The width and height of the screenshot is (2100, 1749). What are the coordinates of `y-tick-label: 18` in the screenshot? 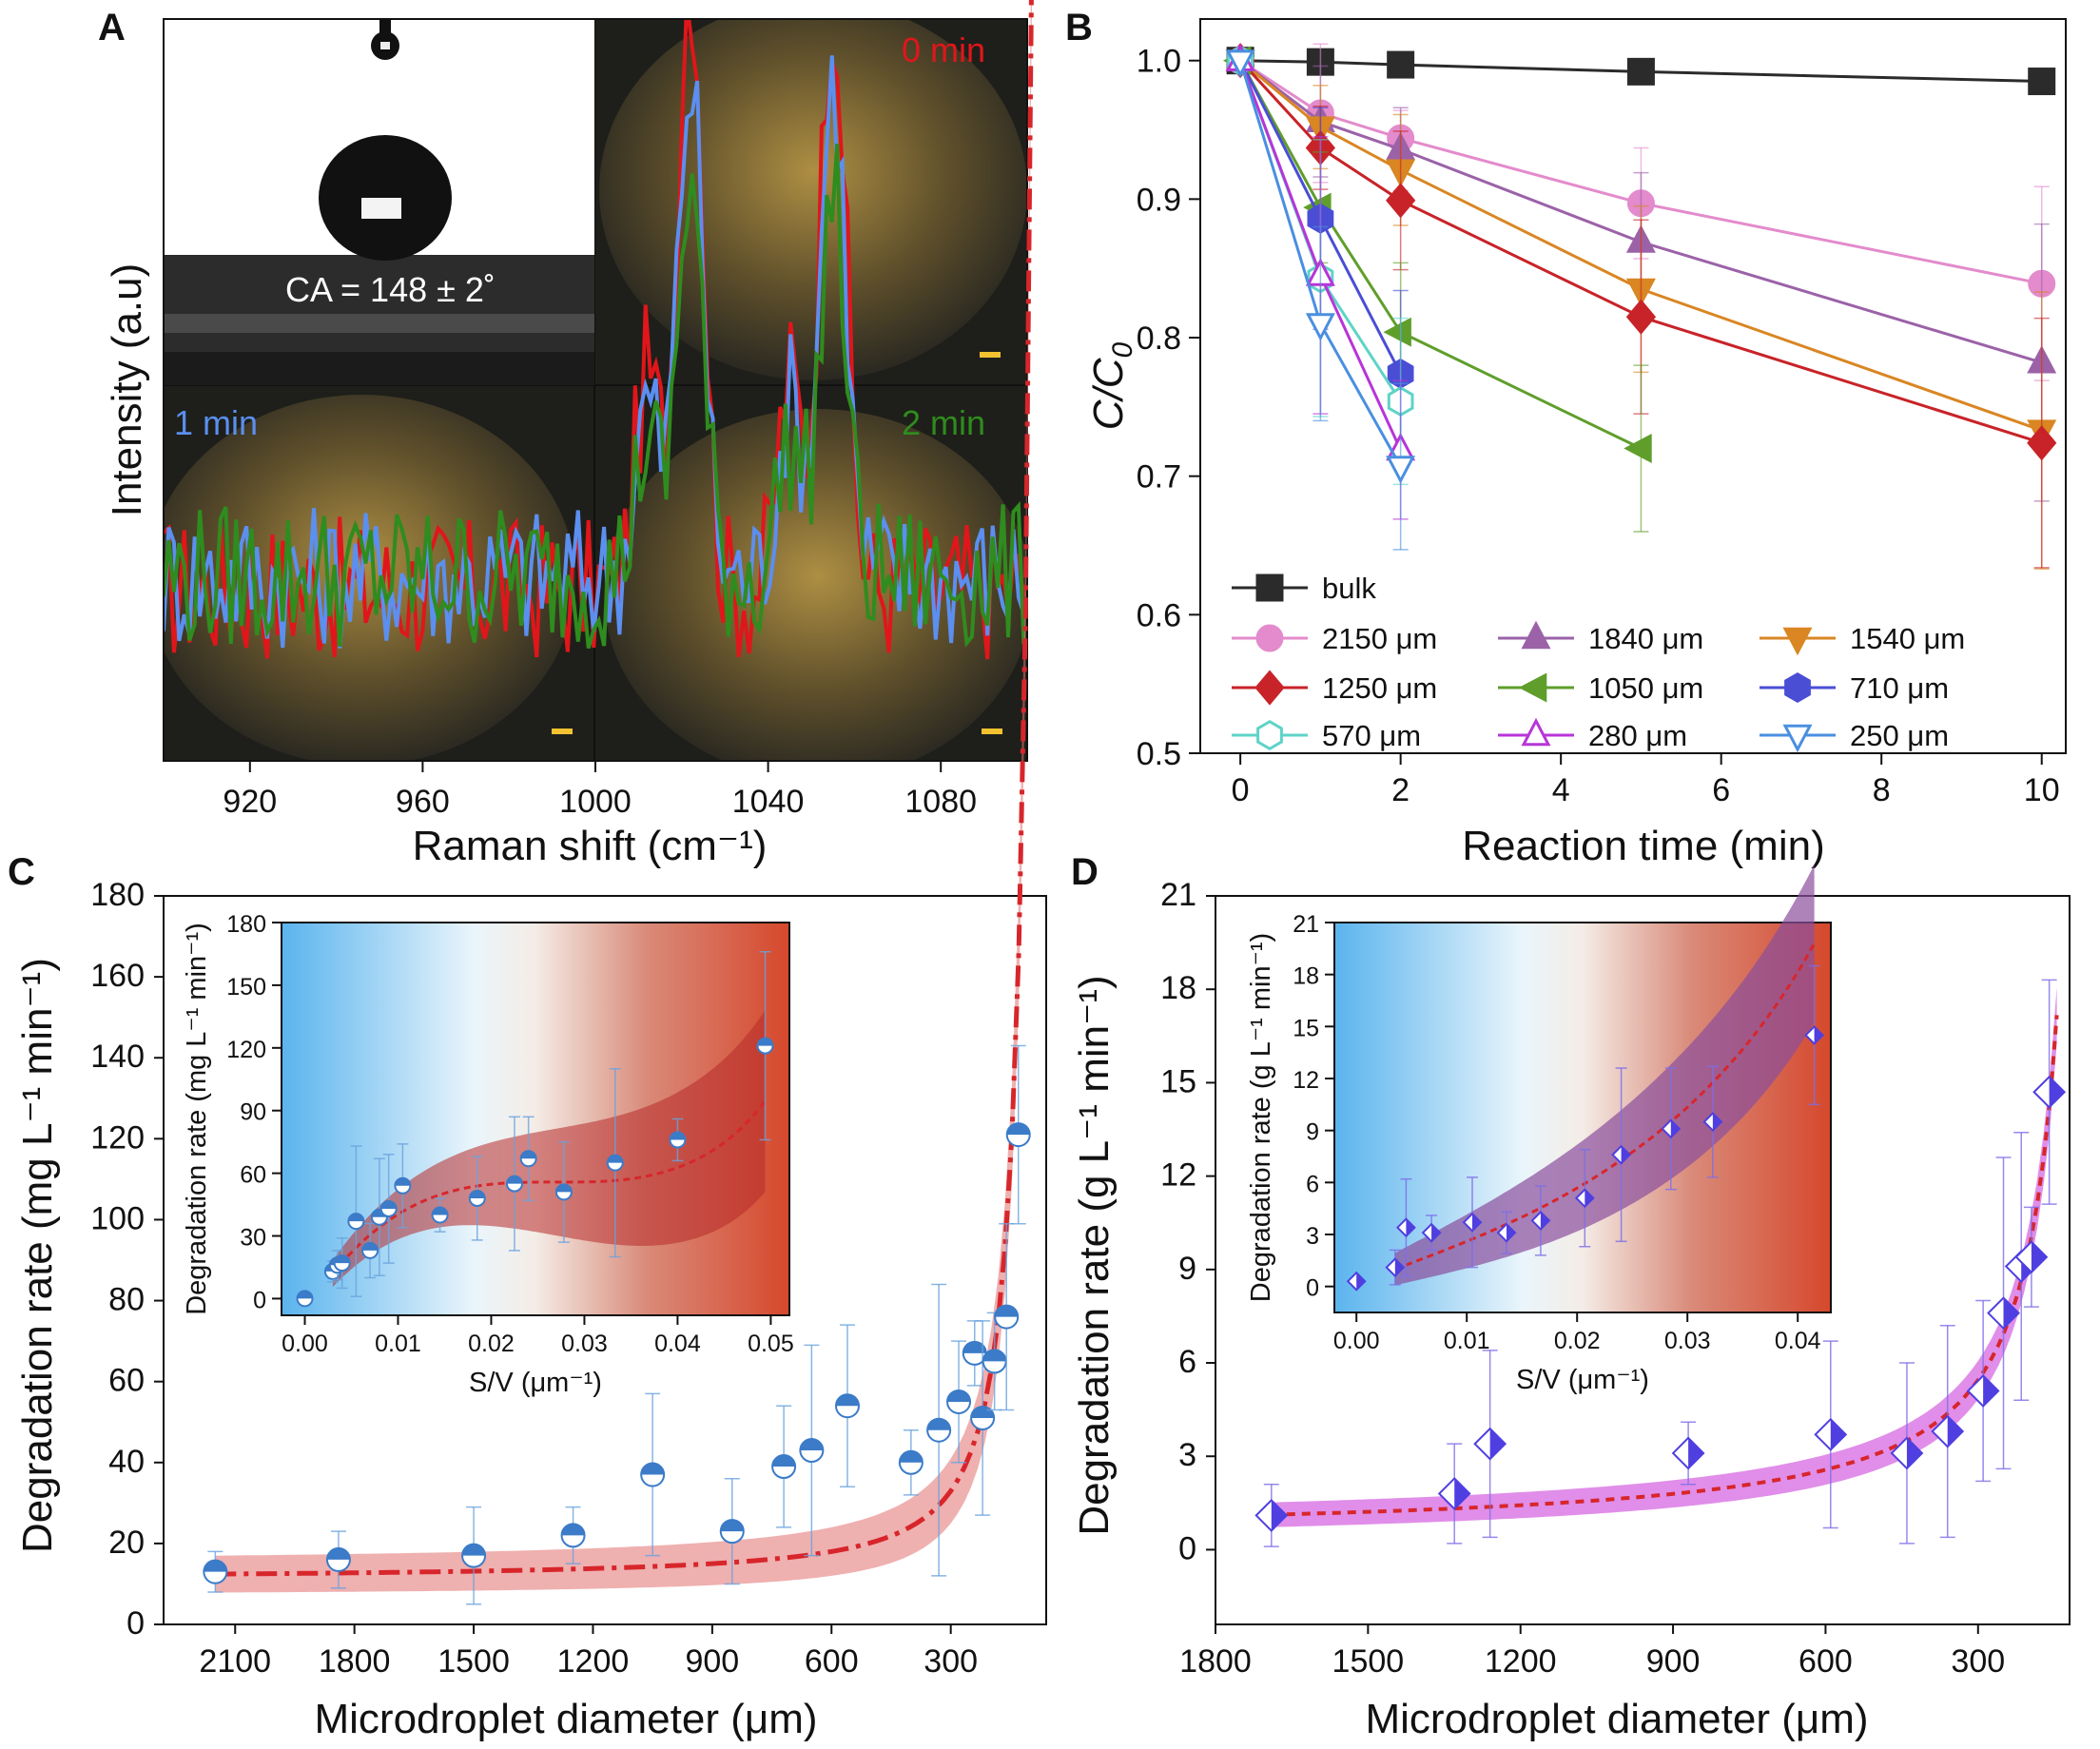 It's located at (1178, 988).